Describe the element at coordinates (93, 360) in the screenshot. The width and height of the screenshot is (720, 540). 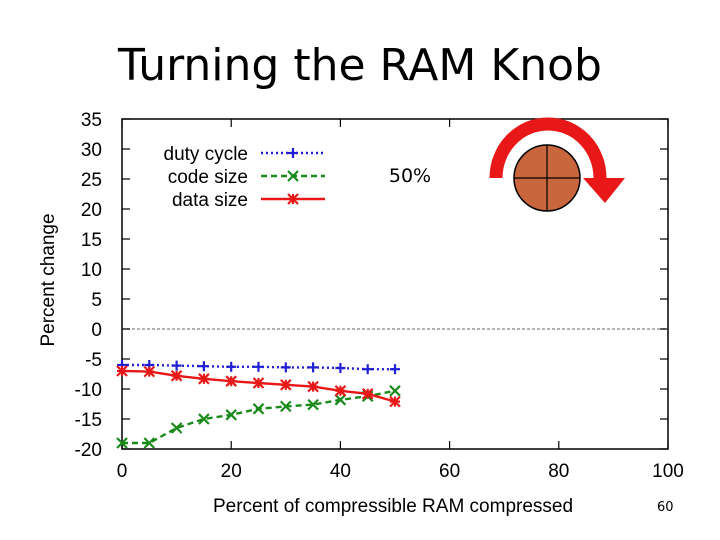
I see `y-tick-label: -5` at that location.